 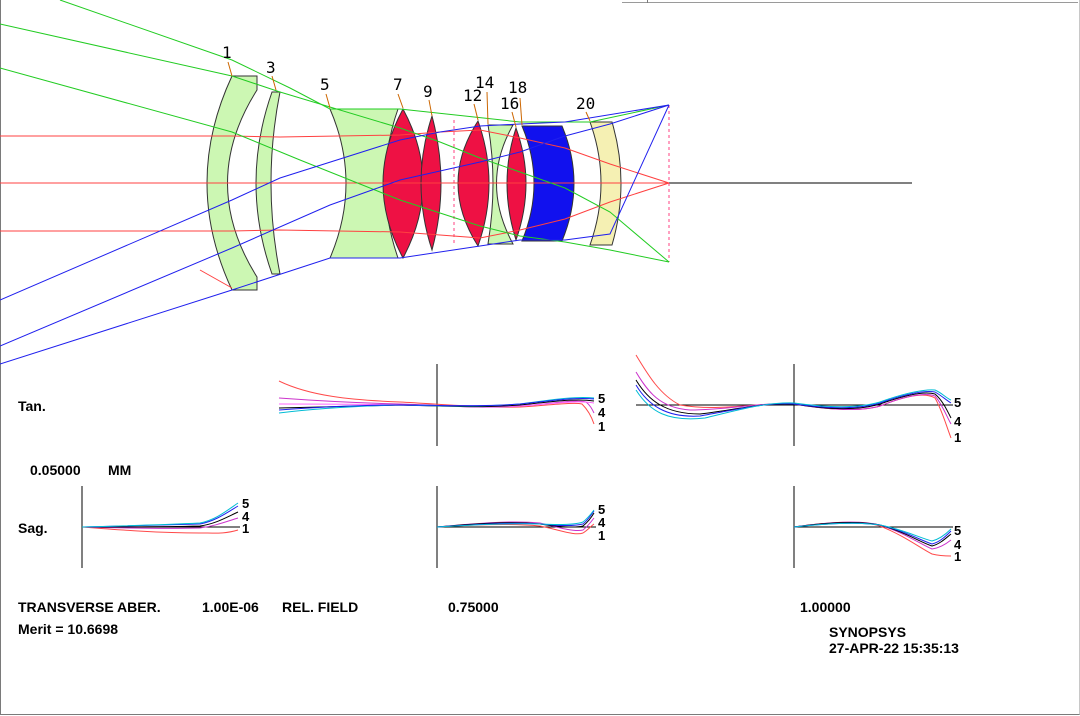 What do you see at coordinates (216, 279) in the screenshot?
I see `ray-axial-marginal` at bounding box center [216, 279].